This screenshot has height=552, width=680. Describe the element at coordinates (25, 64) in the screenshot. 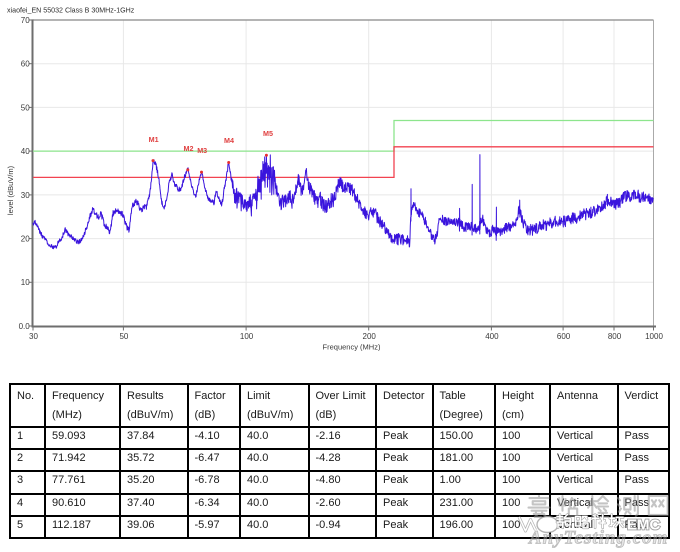

I see `svg-text: 60` at that location.